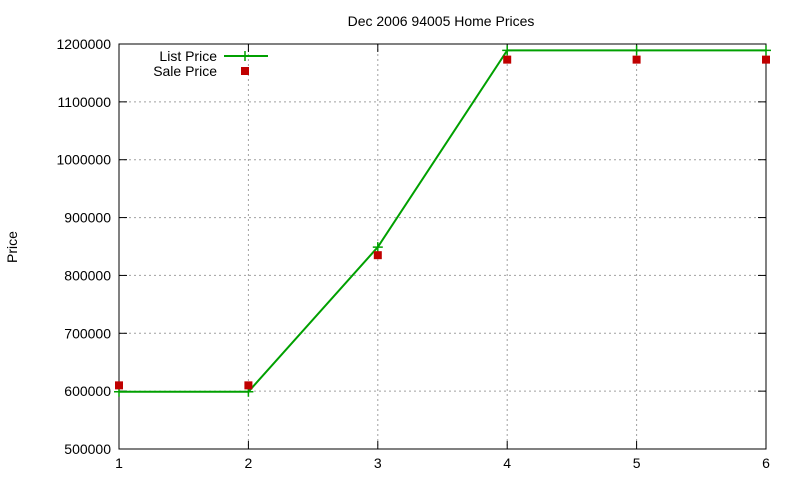  What do you see at coordinates (87, 275) in the screenshot?
I see `y-tick-label: 800000` at bounding box center [87, 275].